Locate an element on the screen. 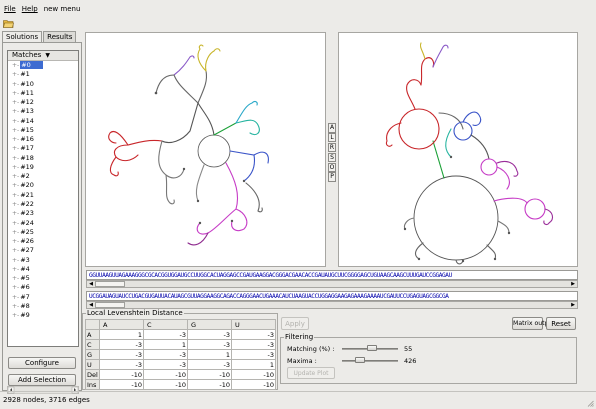  reset-button: Reset is located at coordinates (561, 323).